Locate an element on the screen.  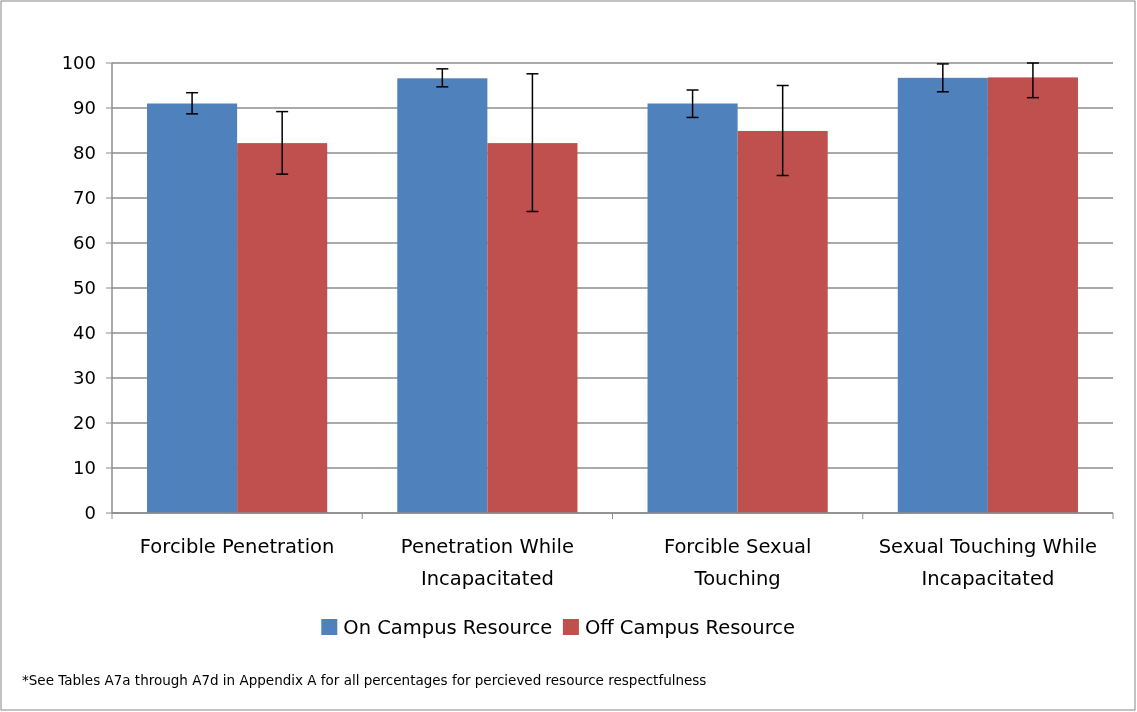
x-tick-label: Forcible Penetration is located at coordinates (237, 546).